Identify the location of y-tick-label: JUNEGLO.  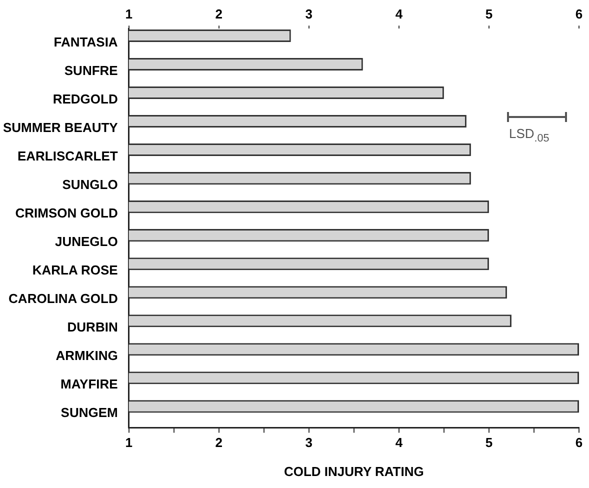
(86, 242).